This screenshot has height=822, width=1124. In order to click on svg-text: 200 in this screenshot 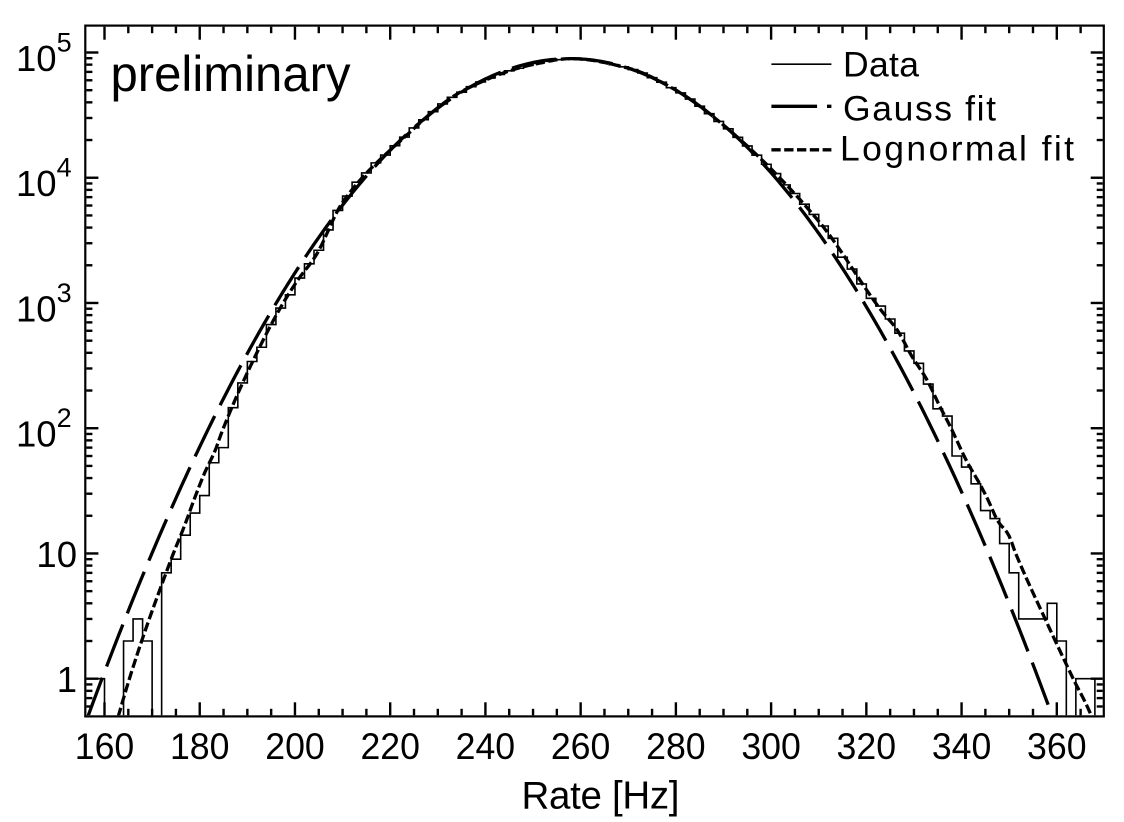, I will do `click(295, 746)`.